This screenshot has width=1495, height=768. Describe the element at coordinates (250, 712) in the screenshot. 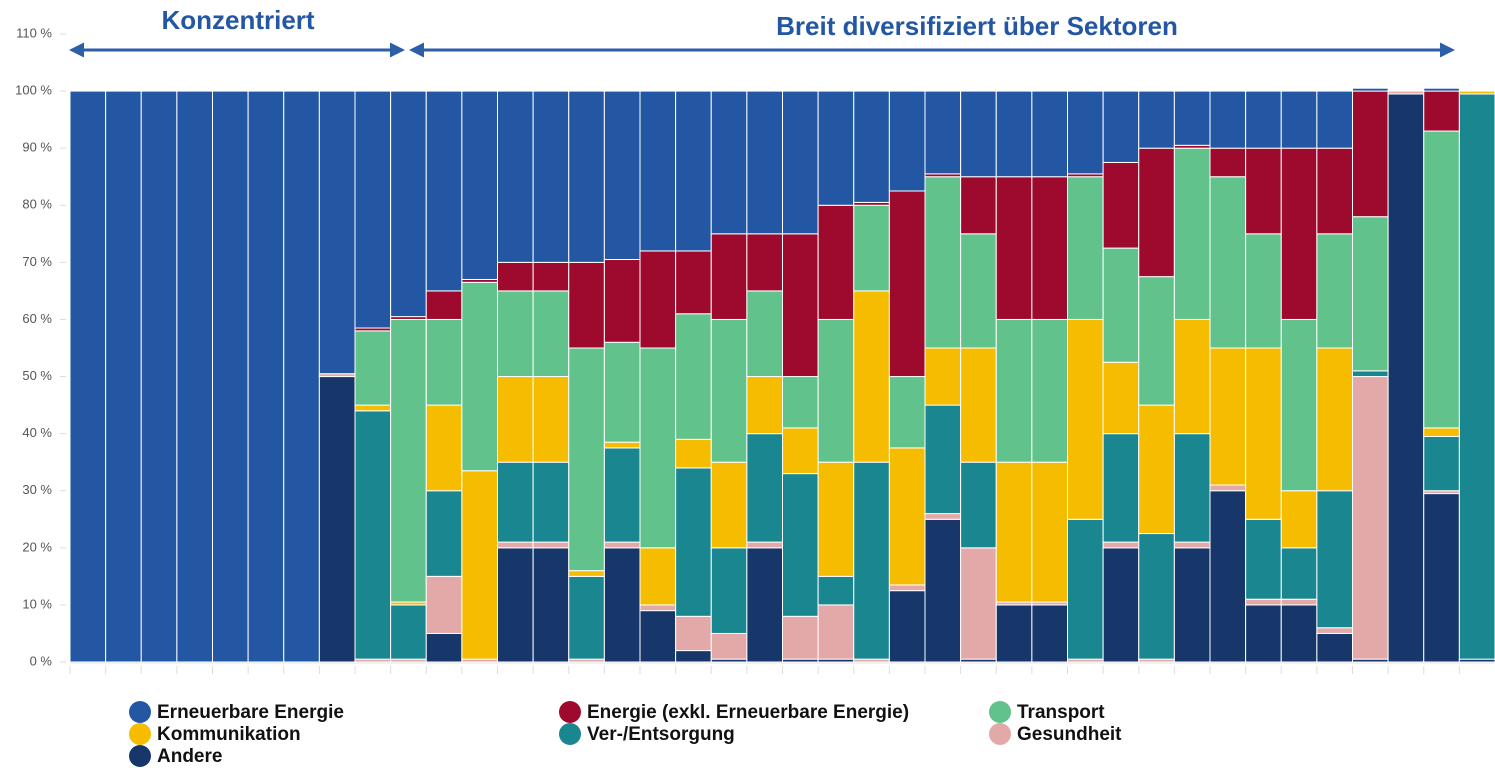

I see `legend-label: Erneuerbare Energie` at that location.